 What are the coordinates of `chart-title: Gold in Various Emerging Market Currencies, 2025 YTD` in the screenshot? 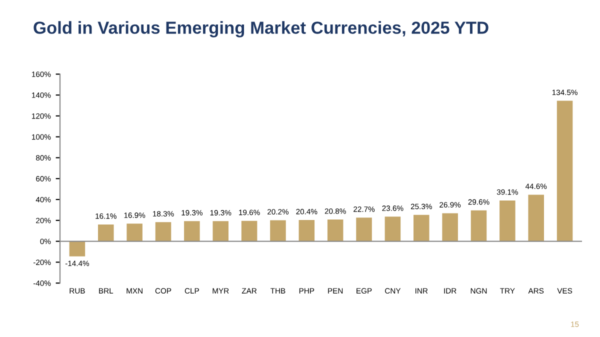 It's located at (261, 29).